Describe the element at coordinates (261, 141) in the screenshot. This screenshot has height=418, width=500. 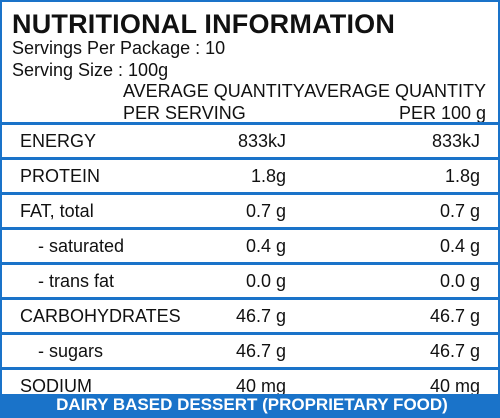
I see `per-serving-value: 833kJ` at that location.